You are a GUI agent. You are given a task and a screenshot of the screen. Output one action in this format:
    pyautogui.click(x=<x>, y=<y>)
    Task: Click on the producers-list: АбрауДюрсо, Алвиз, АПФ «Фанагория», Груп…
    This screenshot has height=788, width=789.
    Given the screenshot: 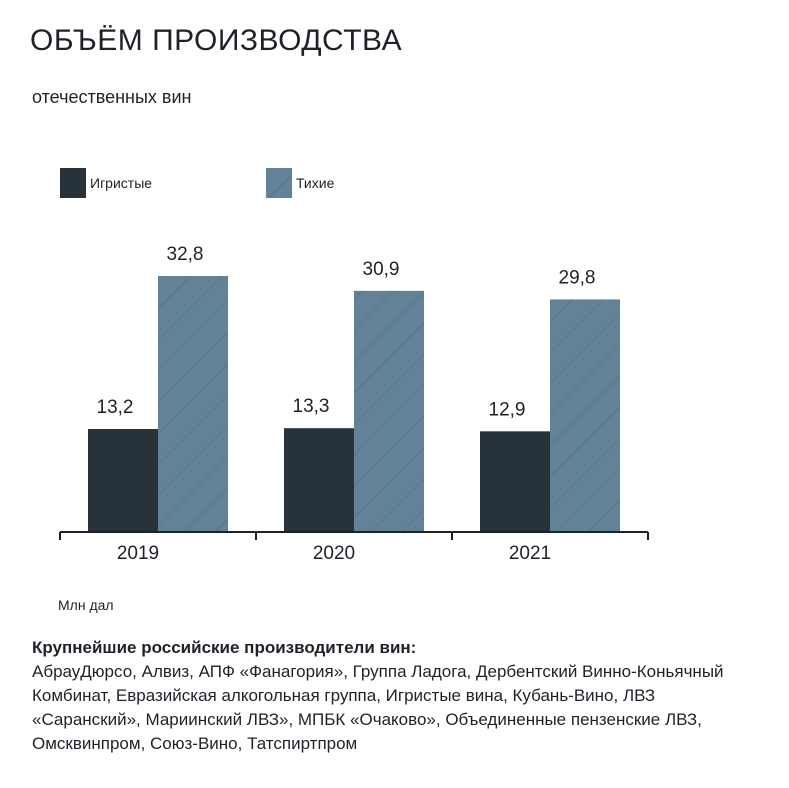 What is the action you would take?
    pyautogui.click(x=378, y=707)
    